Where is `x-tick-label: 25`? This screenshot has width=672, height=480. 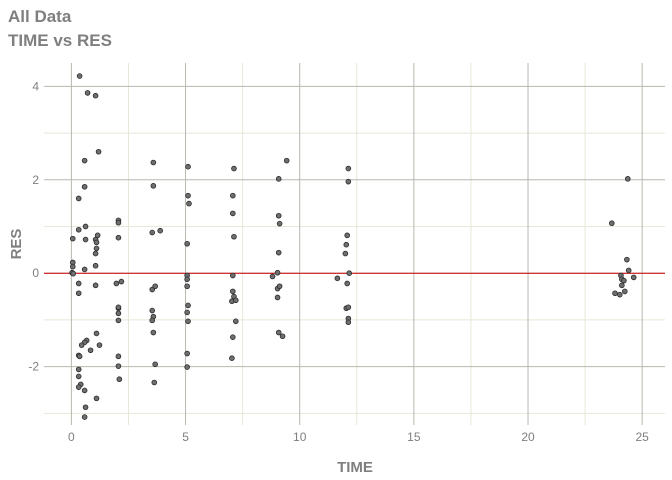
x-tick-label: 25 is located at coordinates (642, 437).